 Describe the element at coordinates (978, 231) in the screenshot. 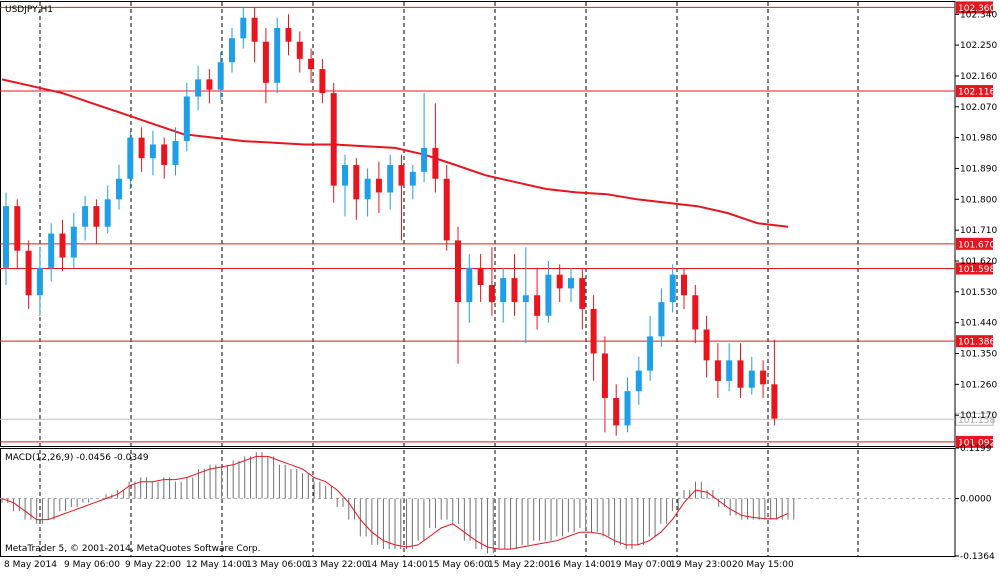

I see `price-tick-label: 101.710` at that location.